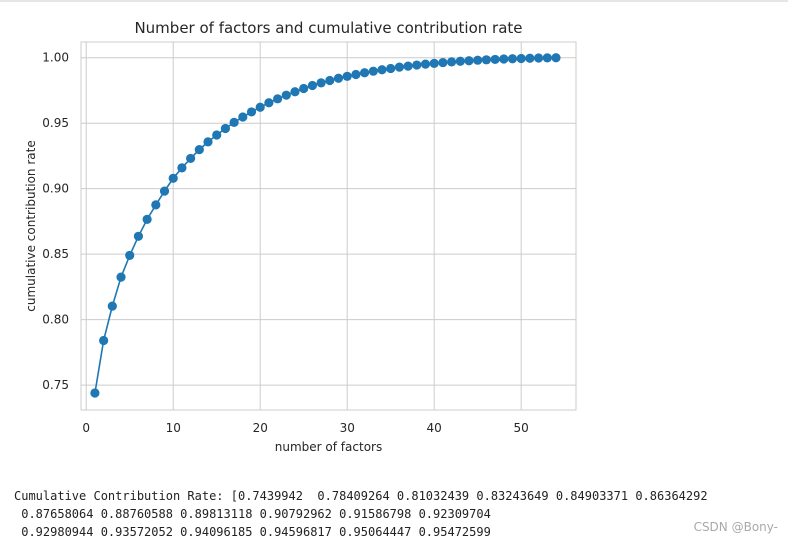 Image resolution: width=788 pixels, height=543 pixels. What do you see at coordinates (55, 58) in the screenshot?
I see `y-tick-label: 1.00` at bounding box center [55, 58].